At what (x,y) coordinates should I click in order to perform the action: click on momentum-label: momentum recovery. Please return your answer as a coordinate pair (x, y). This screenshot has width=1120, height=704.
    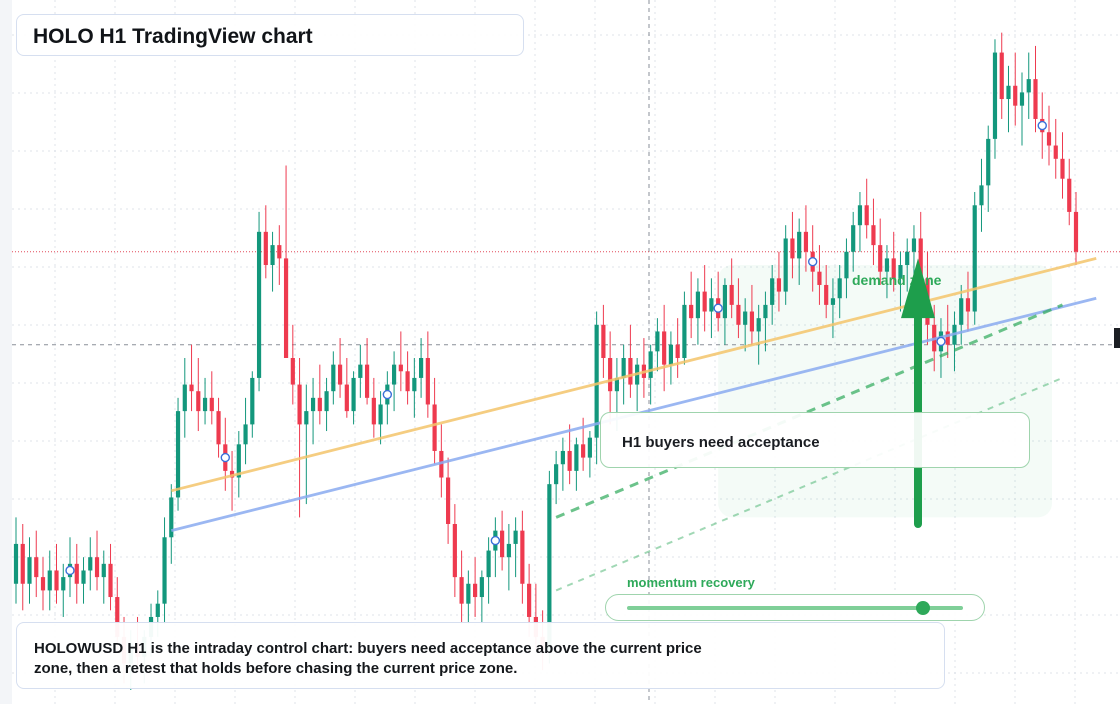
    Looking at the image, I should click on (691, 582).